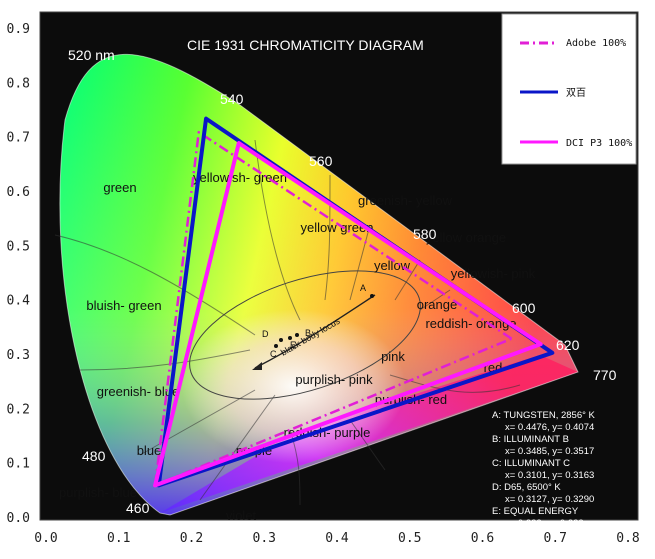  I want to click on illuminant-b: B, so click(308, 333).